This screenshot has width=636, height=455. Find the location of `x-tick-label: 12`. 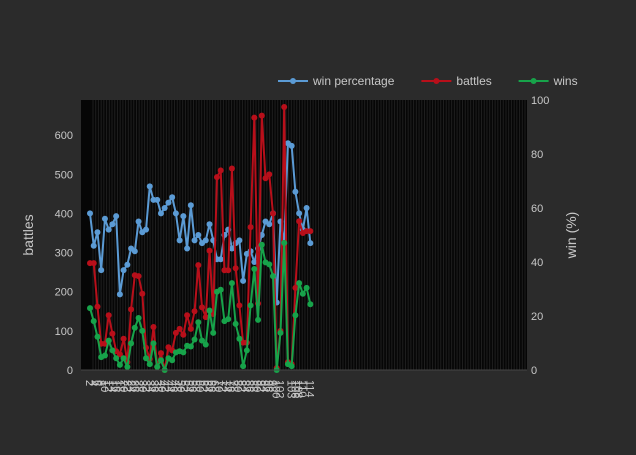

x-tick-label: 12 is located at coordinates (108, 386).